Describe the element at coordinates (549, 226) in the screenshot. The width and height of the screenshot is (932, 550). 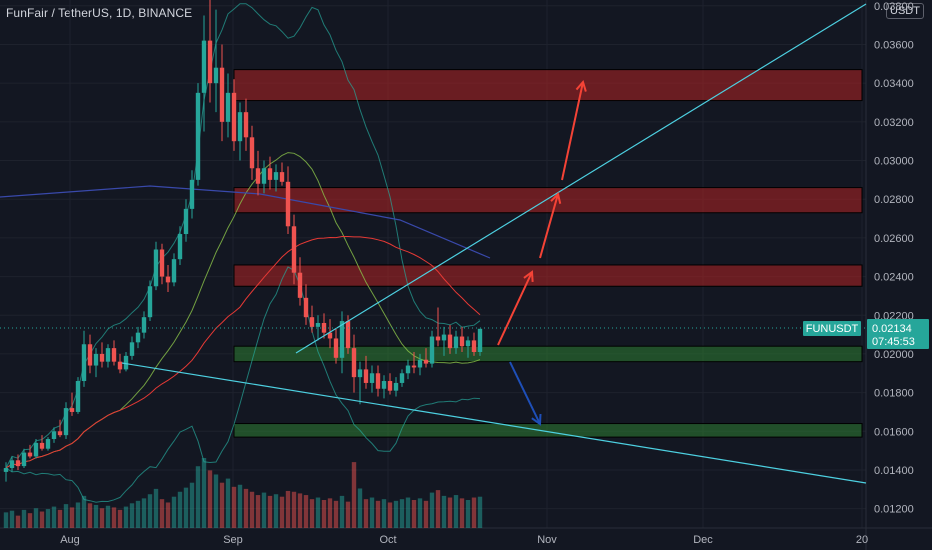
I see `up-arrow` at that location.